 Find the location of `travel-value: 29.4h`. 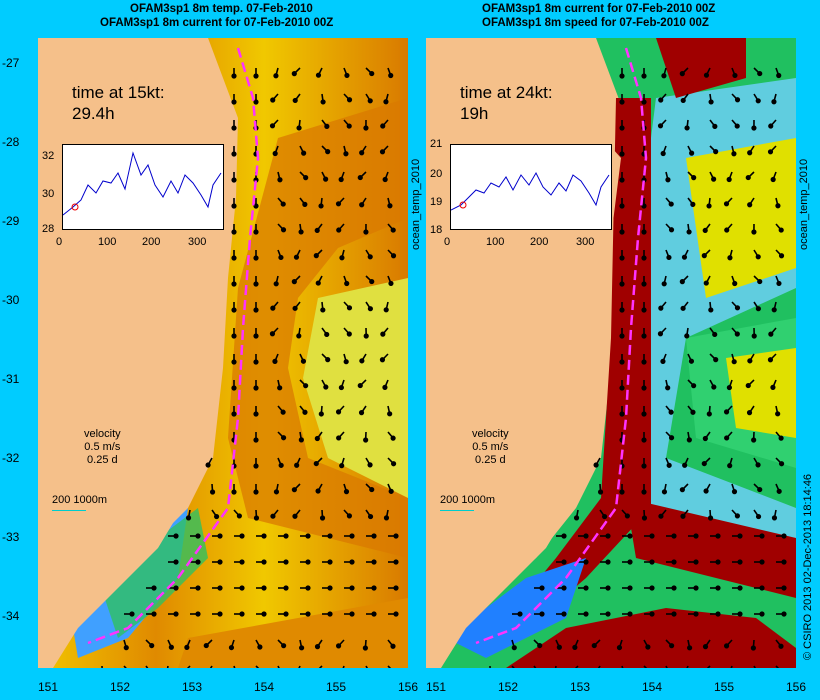

travel-value: 29.4h is located at coordinates (93, 113).